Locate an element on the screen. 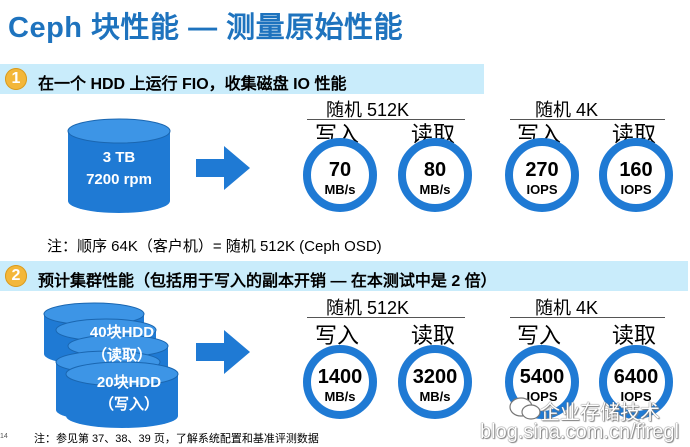 The height and width of the screenshot is (447, 690). step1-rand-write-metric: 270 IOPS is located at coordinates (542, 175).